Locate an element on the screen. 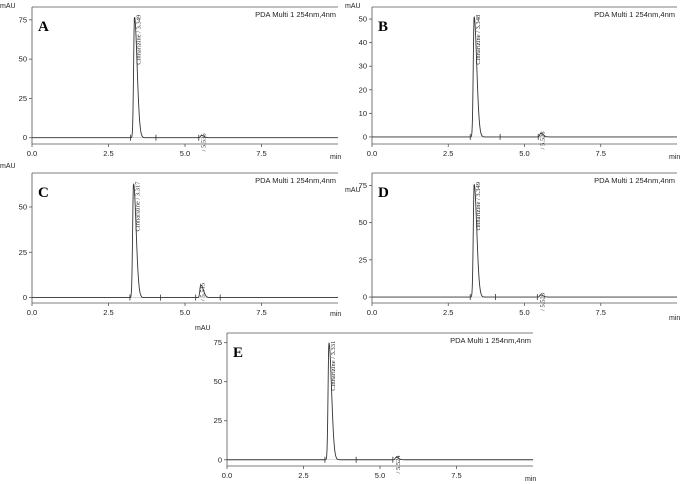  y-tick-label: 20 is located at coordinates (363, 89).